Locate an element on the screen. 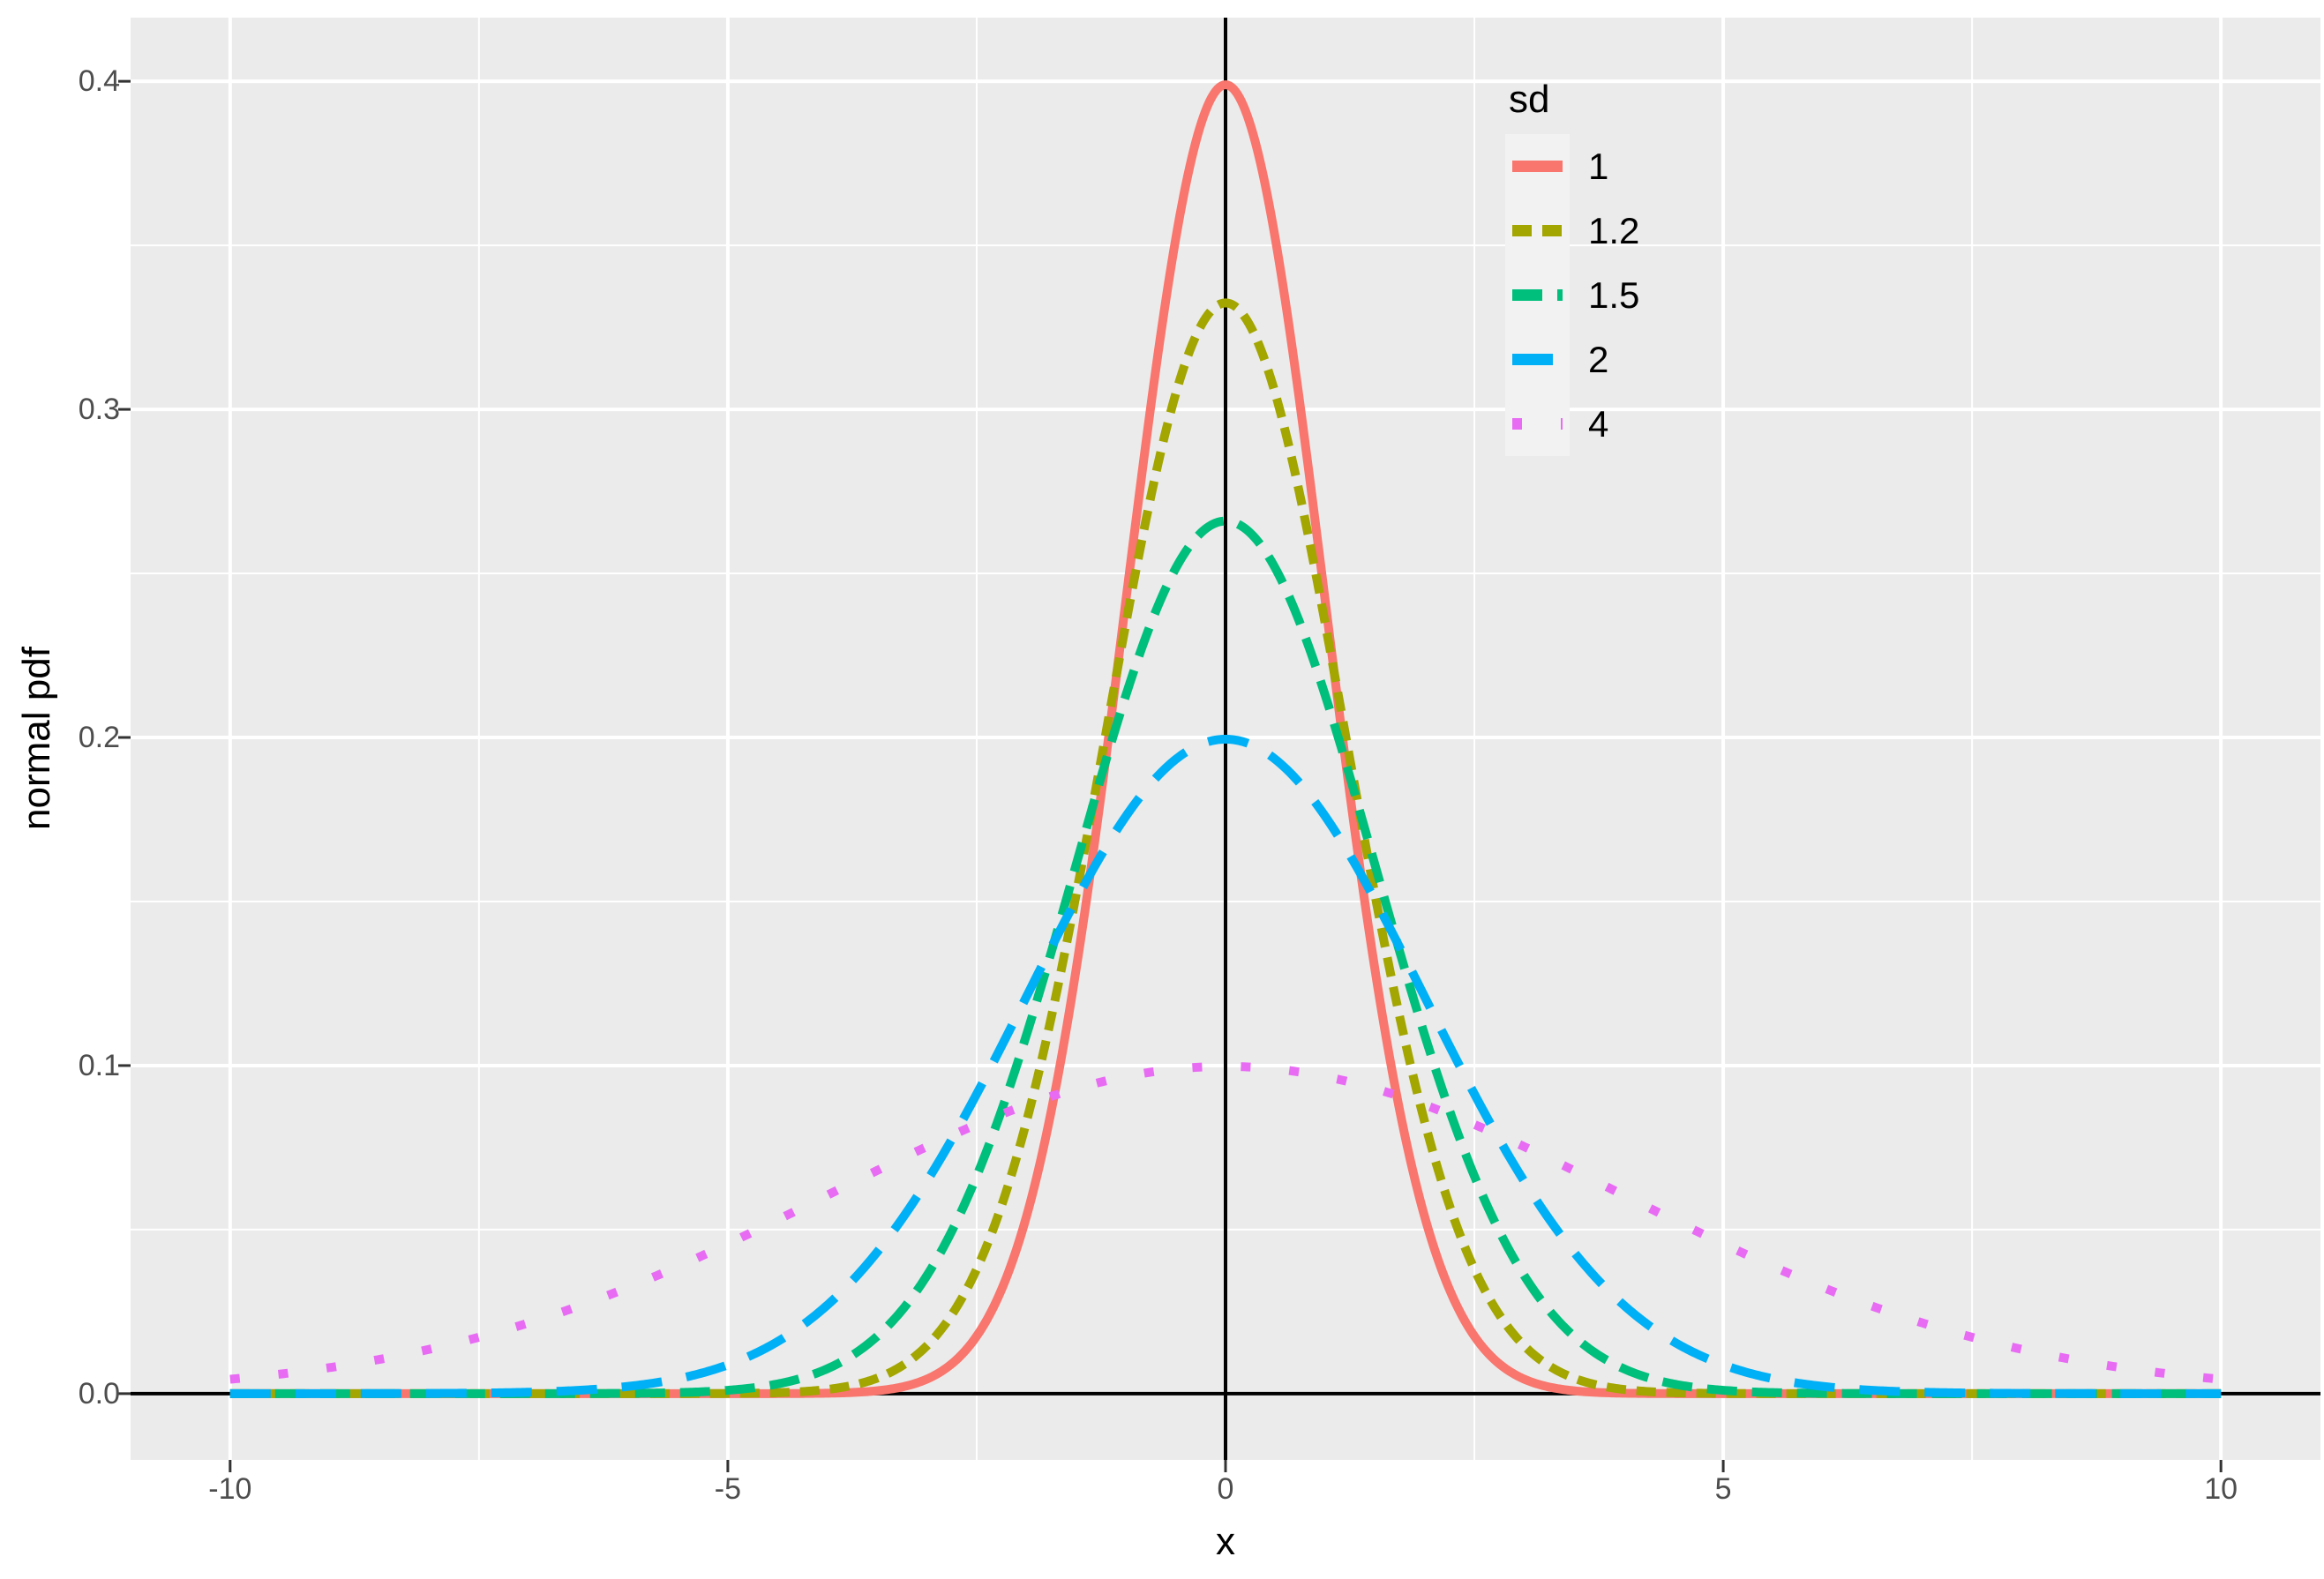 Image resolution: width=2324 pixels, height=1579 pixels. x-tick-label: 10 is located at coordinates (2221, 1489).